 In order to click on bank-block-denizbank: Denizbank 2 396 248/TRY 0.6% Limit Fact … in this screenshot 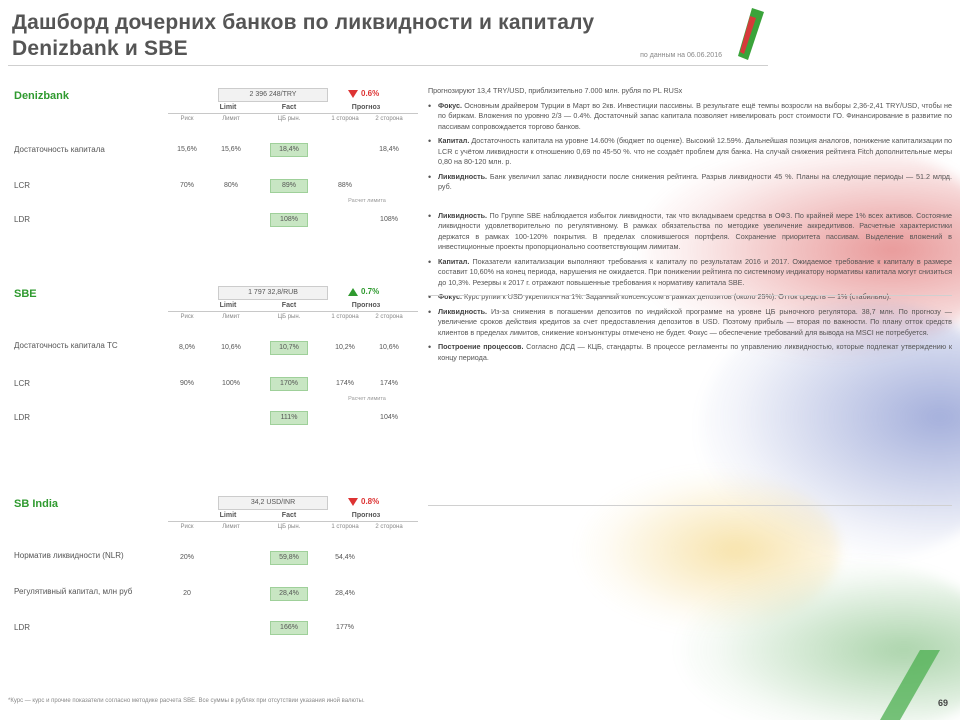, I will do `click(215, 164)`.